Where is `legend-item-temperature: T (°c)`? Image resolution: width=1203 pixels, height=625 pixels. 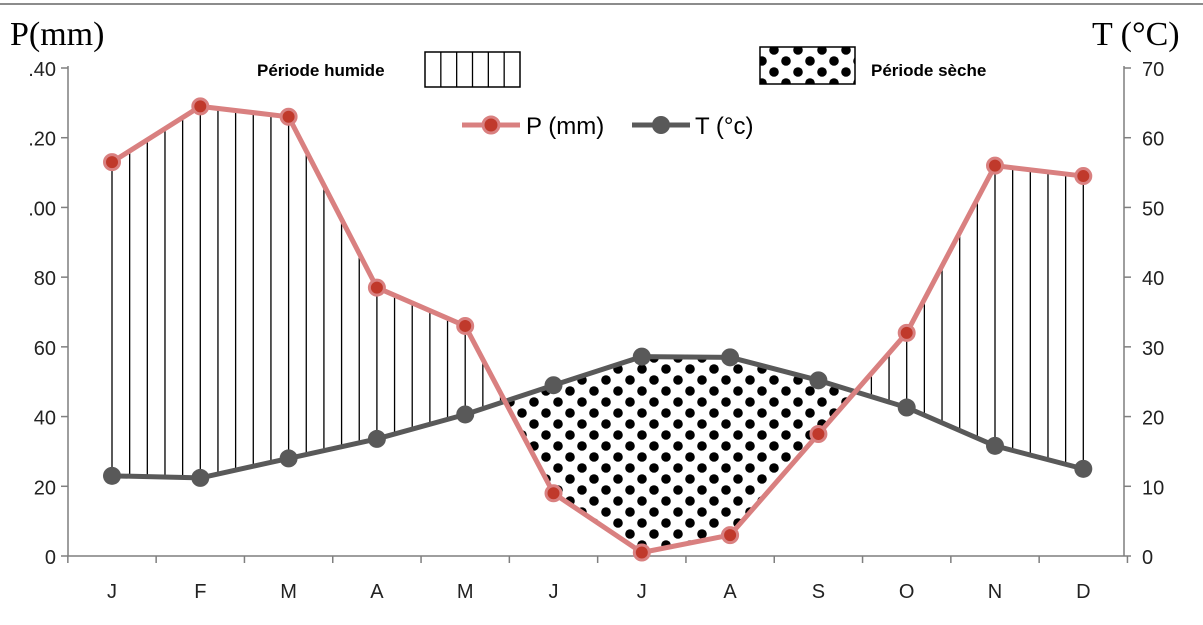
legend-item-temperature: T (°c) is located at coordinates (692, 126).